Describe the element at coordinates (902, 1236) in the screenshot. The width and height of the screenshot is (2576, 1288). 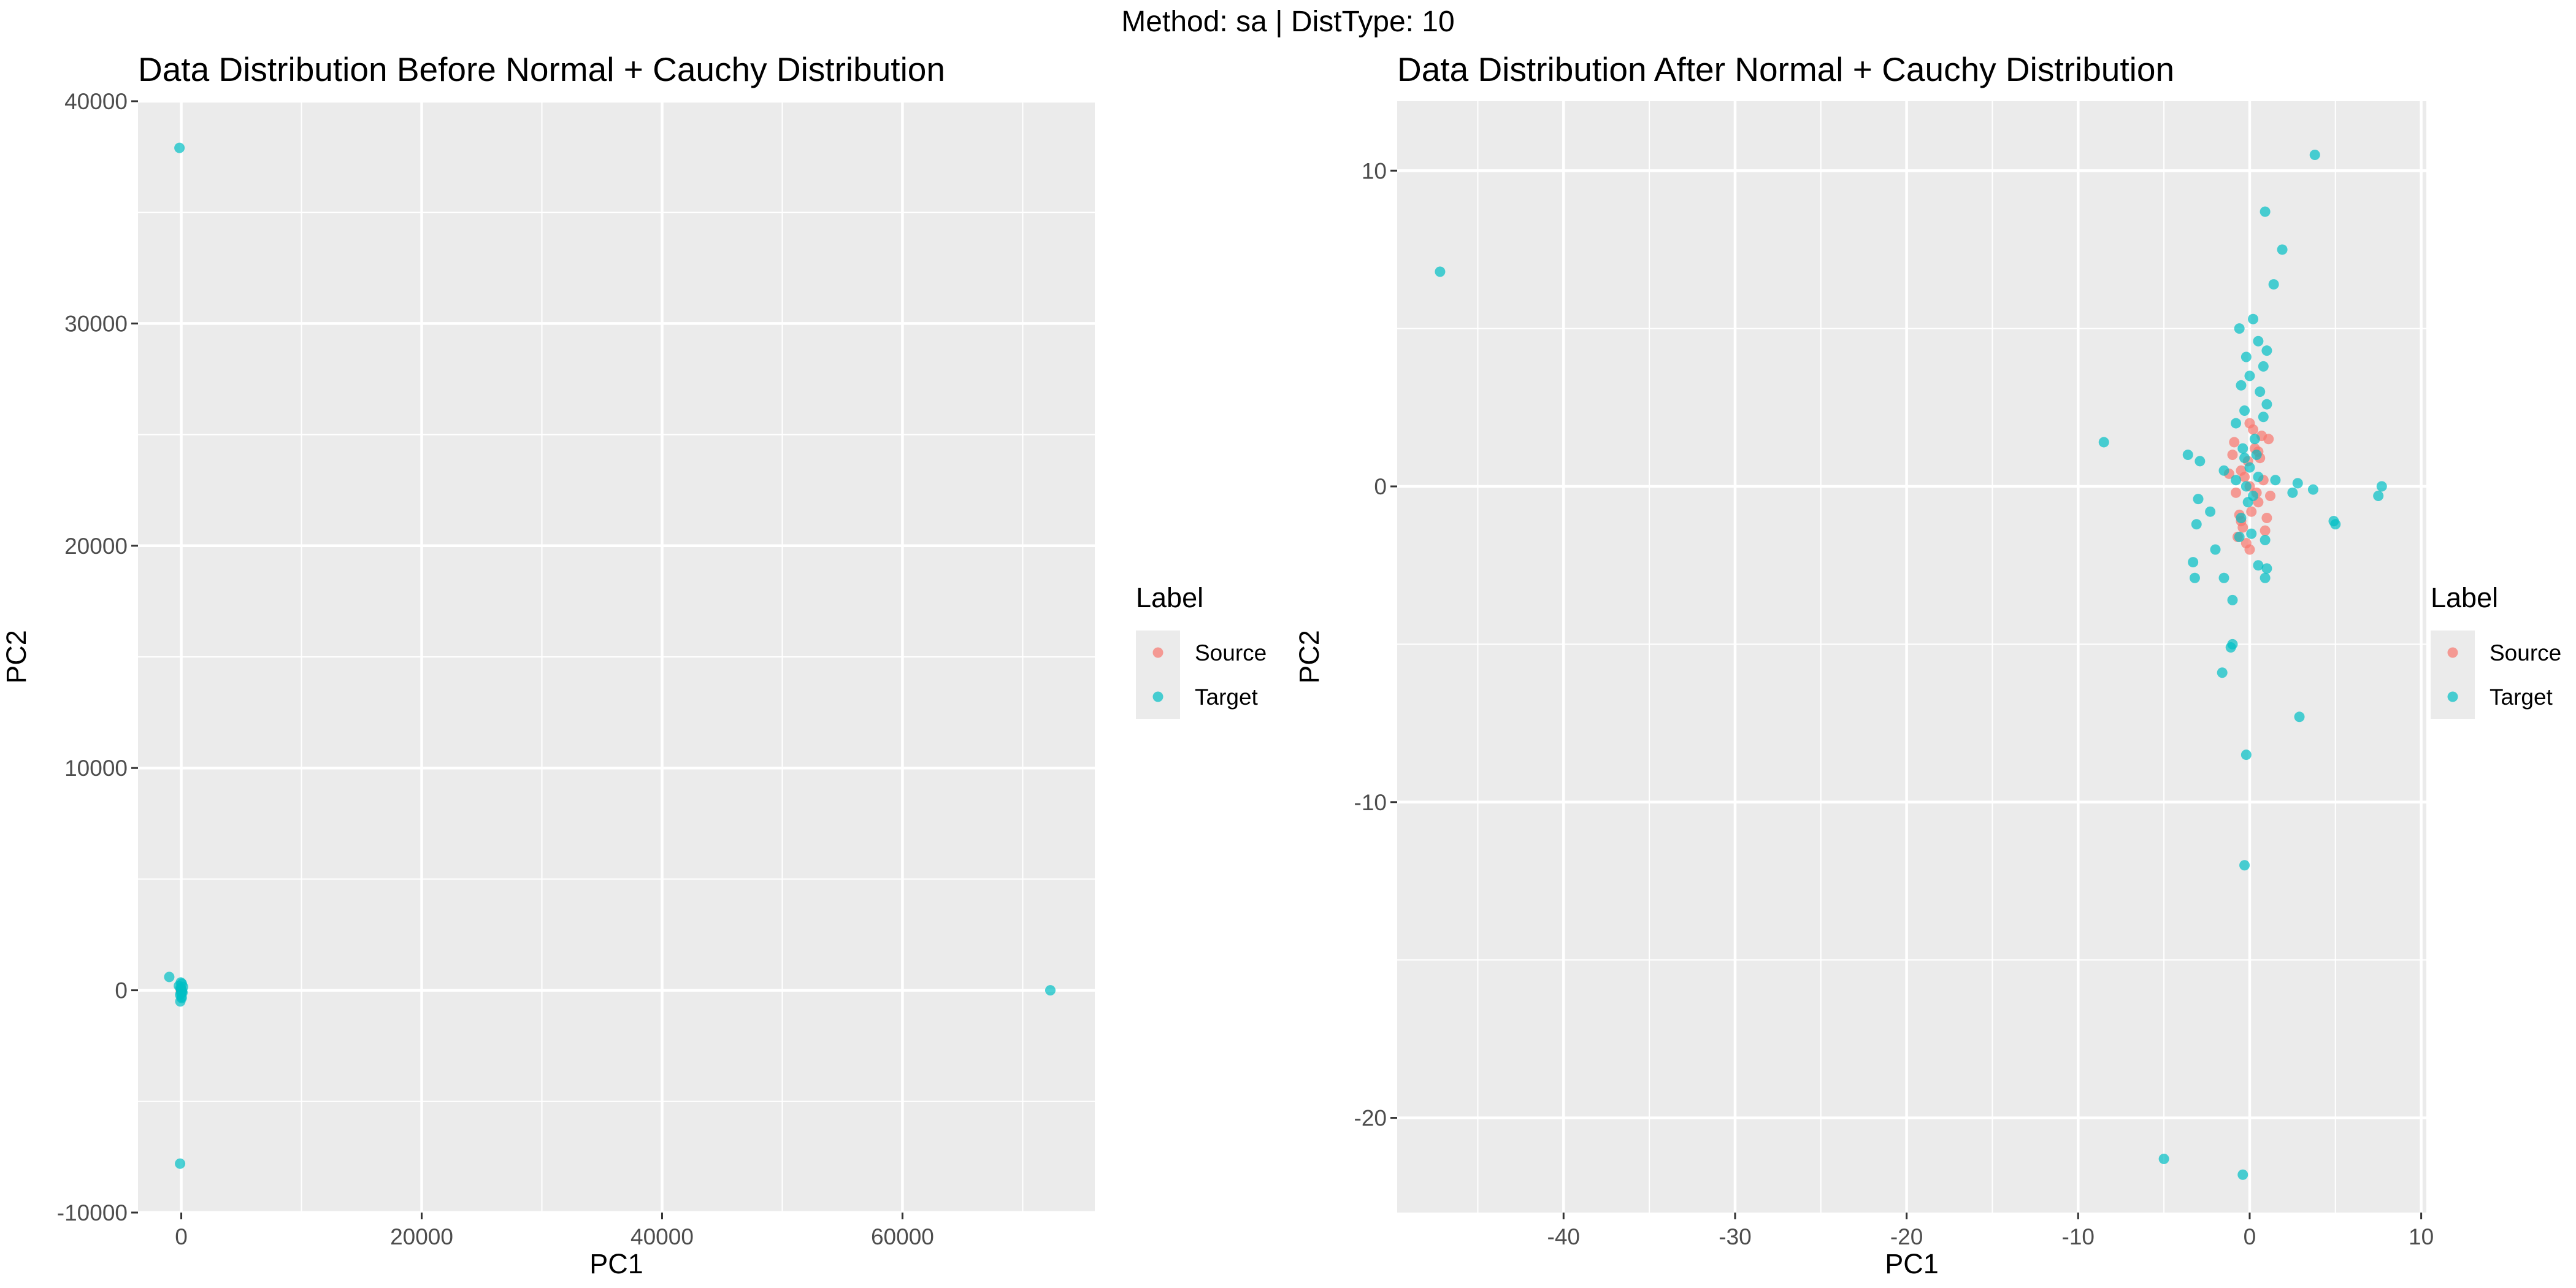
I see `x-tick-label: 60000` at that location.